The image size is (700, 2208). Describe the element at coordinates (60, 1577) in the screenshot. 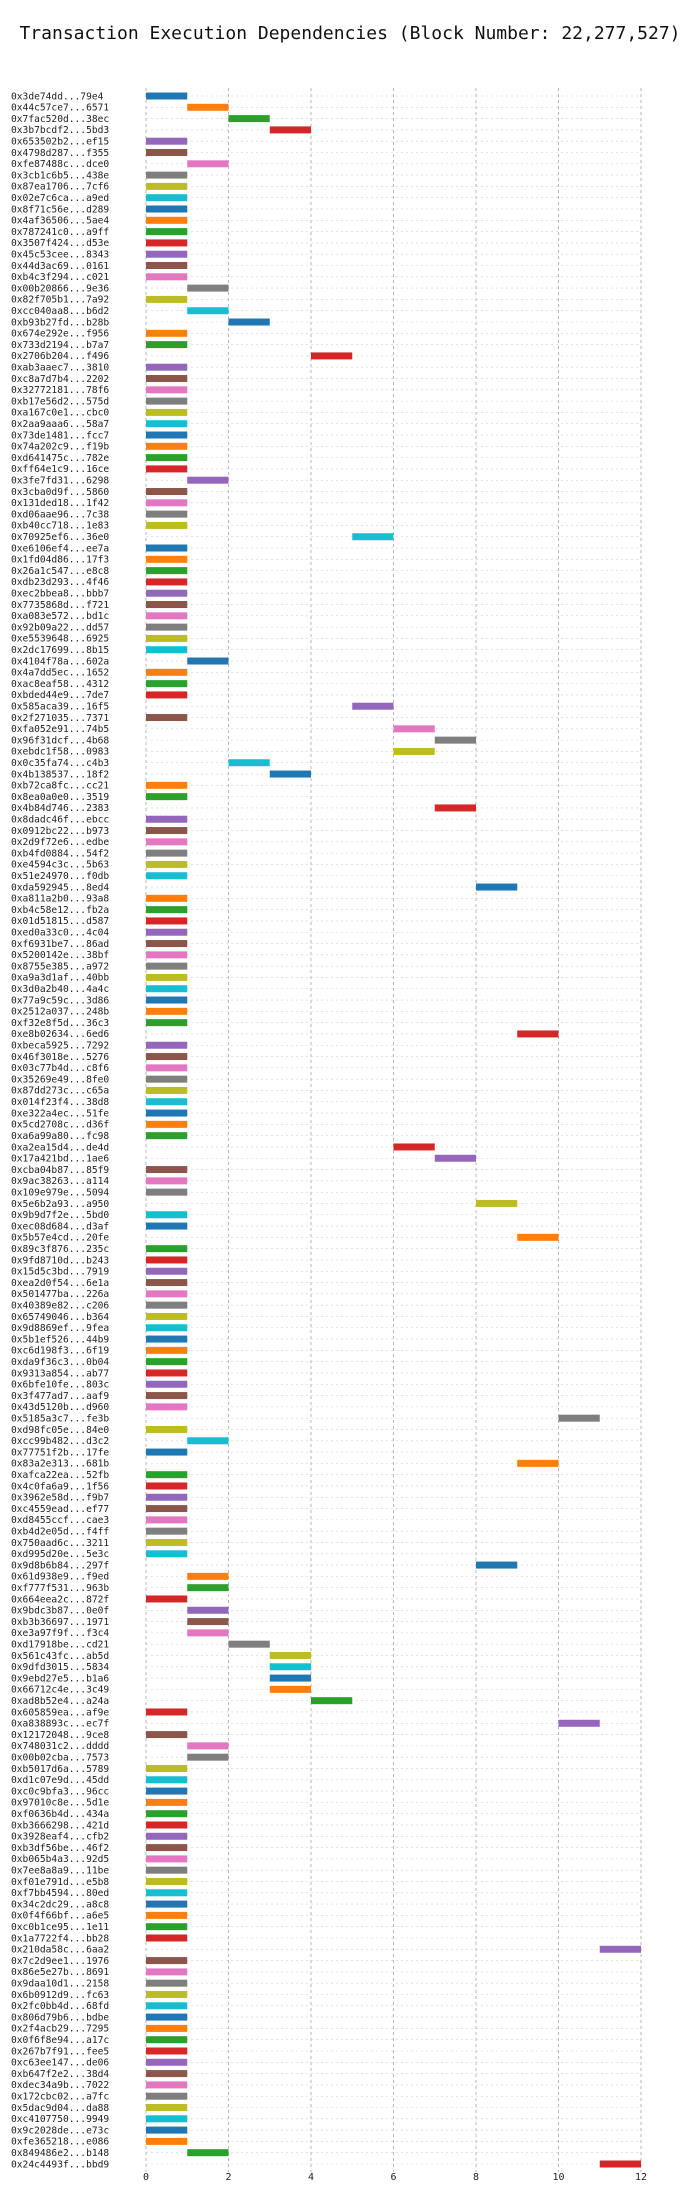

I see `transaction-label: 0x61d938e9...f9ed` at that location.